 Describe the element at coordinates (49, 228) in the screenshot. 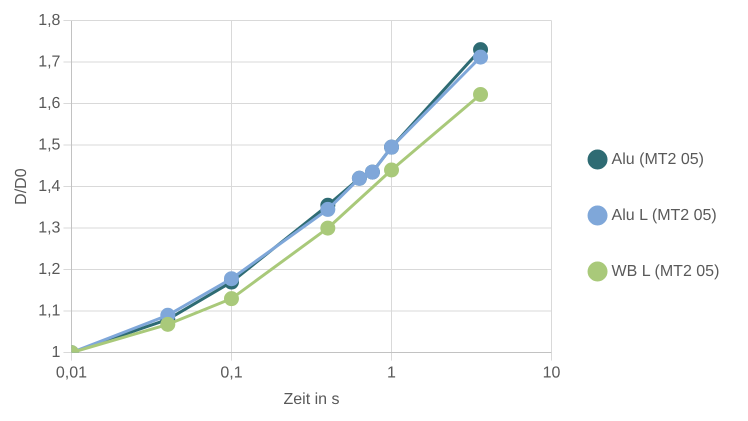

I see `y-tick-label: 1,3` at that location.